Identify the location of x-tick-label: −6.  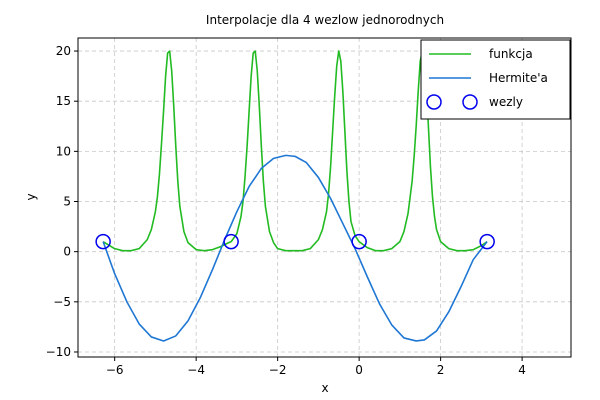
(115, 370).